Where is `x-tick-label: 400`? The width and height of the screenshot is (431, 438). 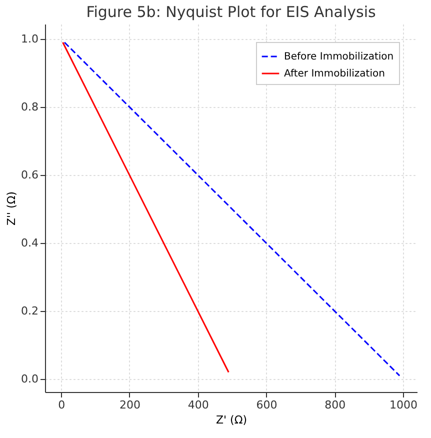 x-tick-label: 400 is located at coordinates (198, 405).